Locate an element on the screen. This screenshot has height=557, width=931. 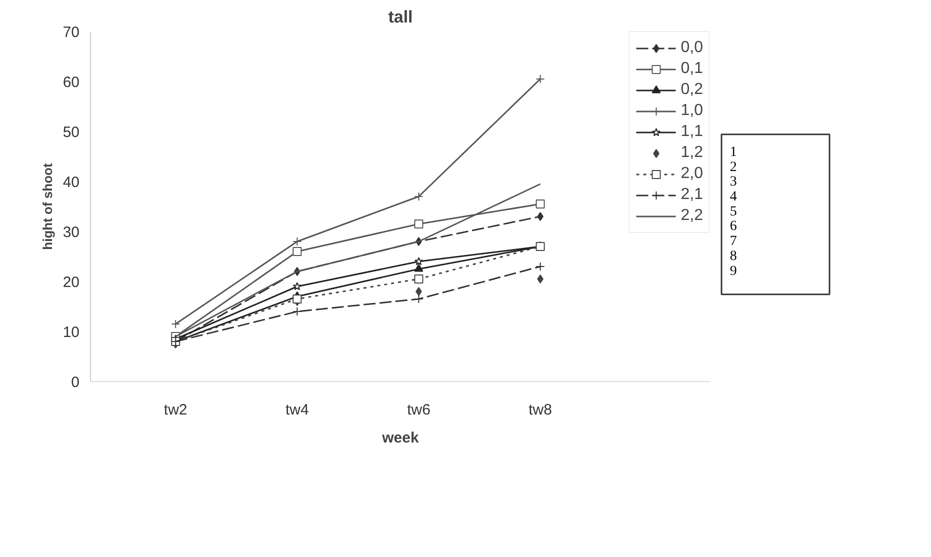
text: 3 is located at coordinates (733, 182).